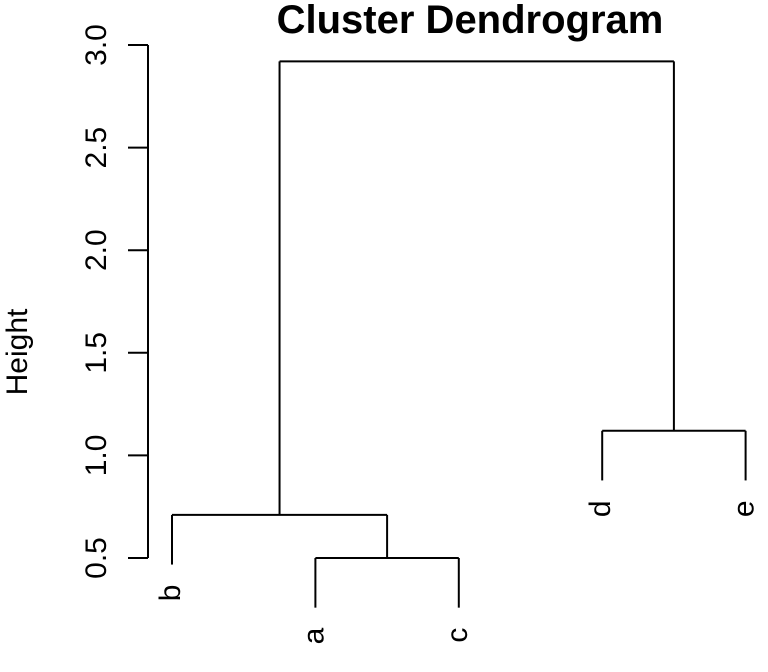  What do you see at coordinates (313, 635) in the screenshot?
I see `leaf-label-a: a` at bounding box center [313, 635].